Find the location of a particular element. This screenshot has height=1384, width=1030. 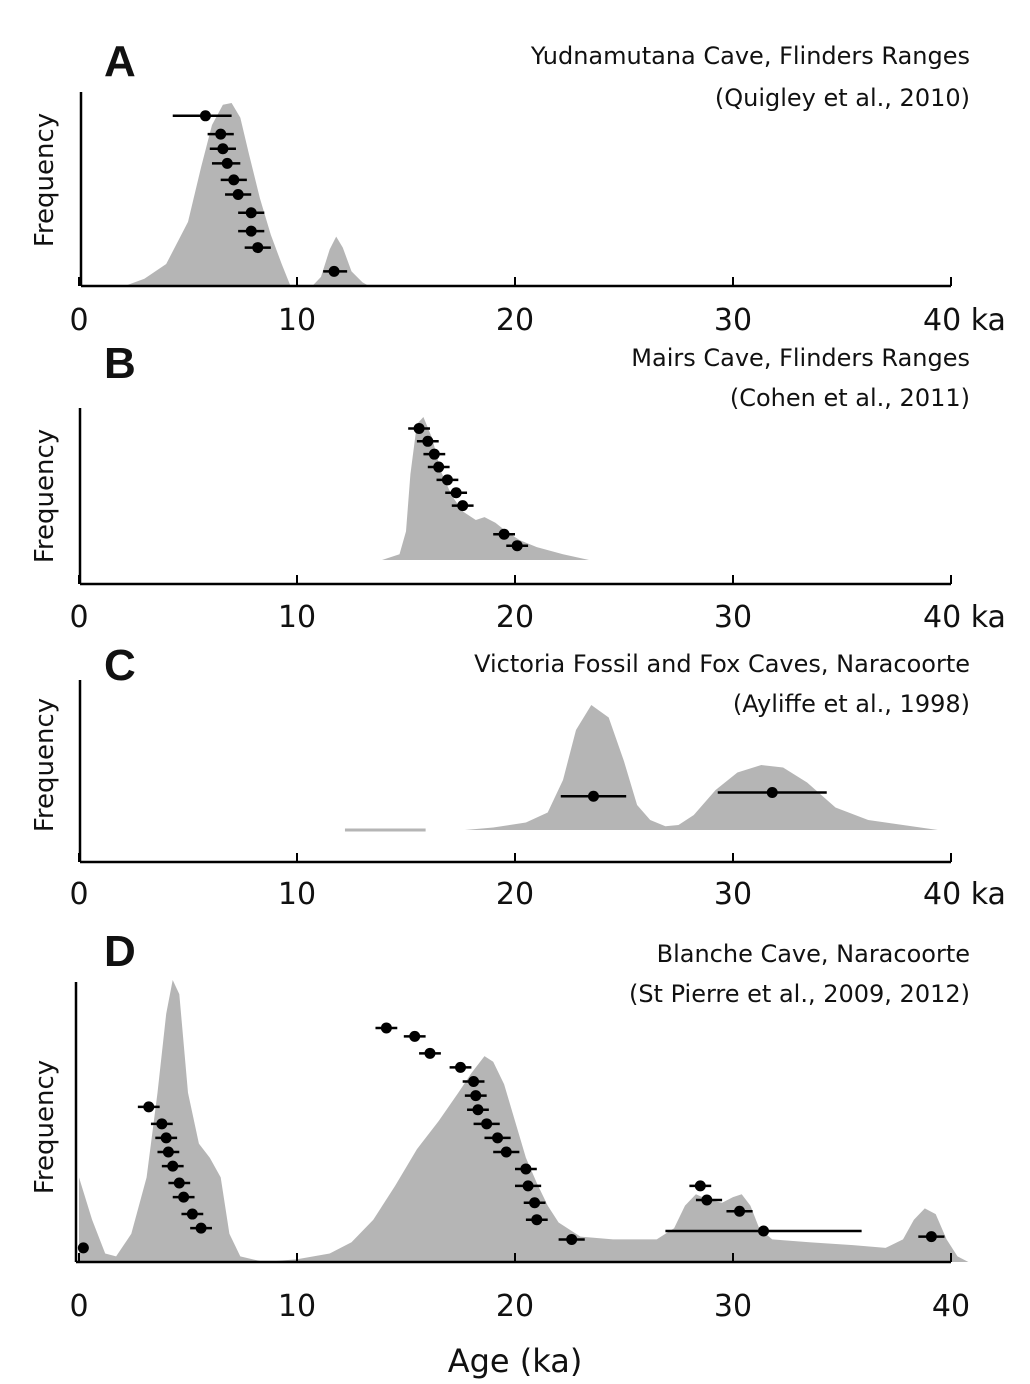

x-axis-label: Age (ka) is located at coordinates (515, 1361).